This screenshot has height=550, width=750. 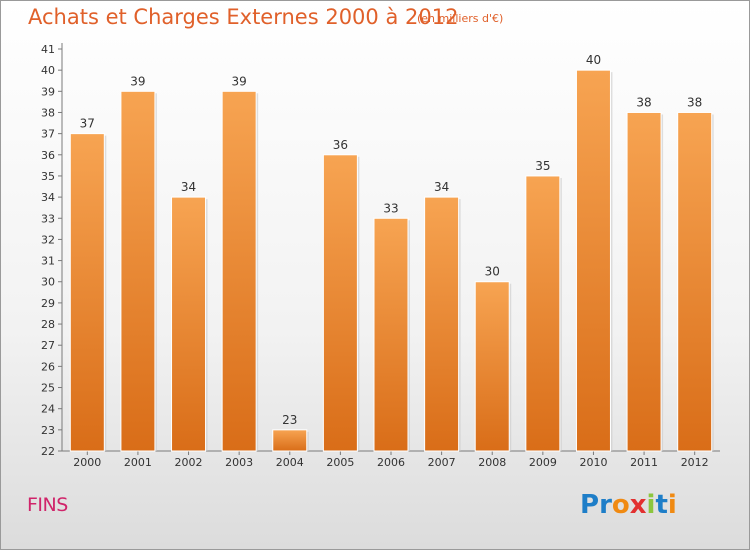 I want to click on value-label-2010: 40, so click(x=593, y=60).